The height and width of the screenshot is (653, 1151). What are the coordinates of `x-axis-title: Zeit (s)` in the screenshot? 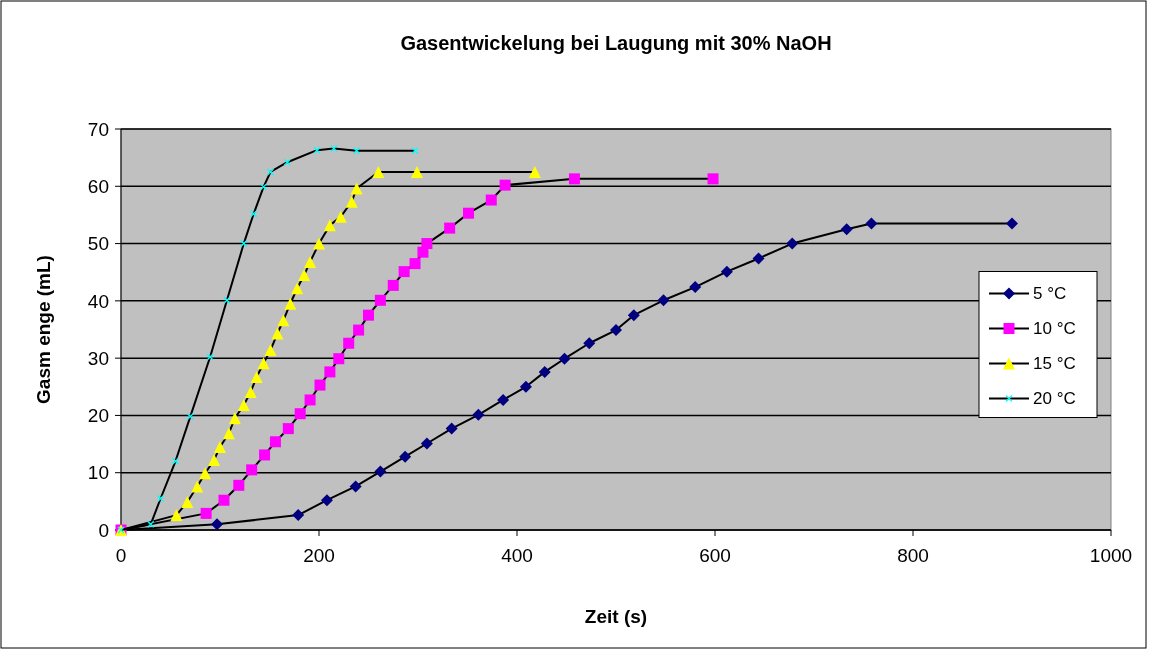 It's located at (616, 616).